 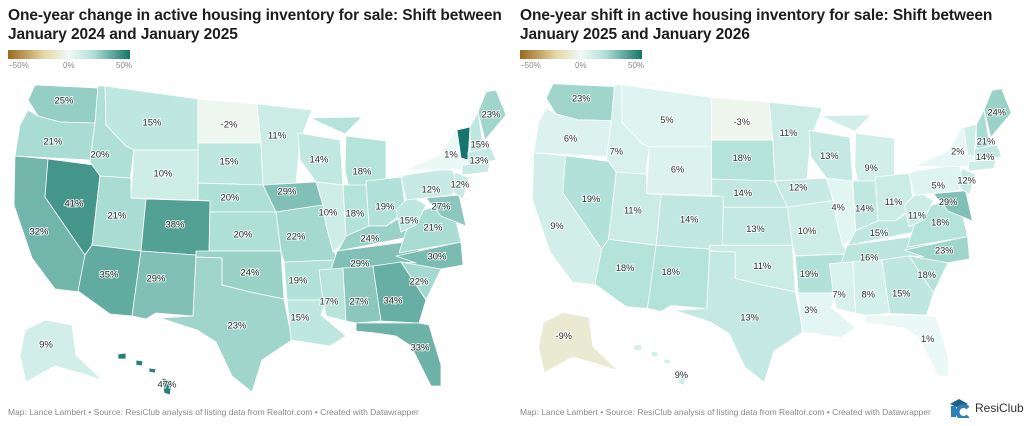 What do you see at coordinates (74, 204) in the screenshot?
I see `state-label-nv: 41%` at bounding box center [74, 204].